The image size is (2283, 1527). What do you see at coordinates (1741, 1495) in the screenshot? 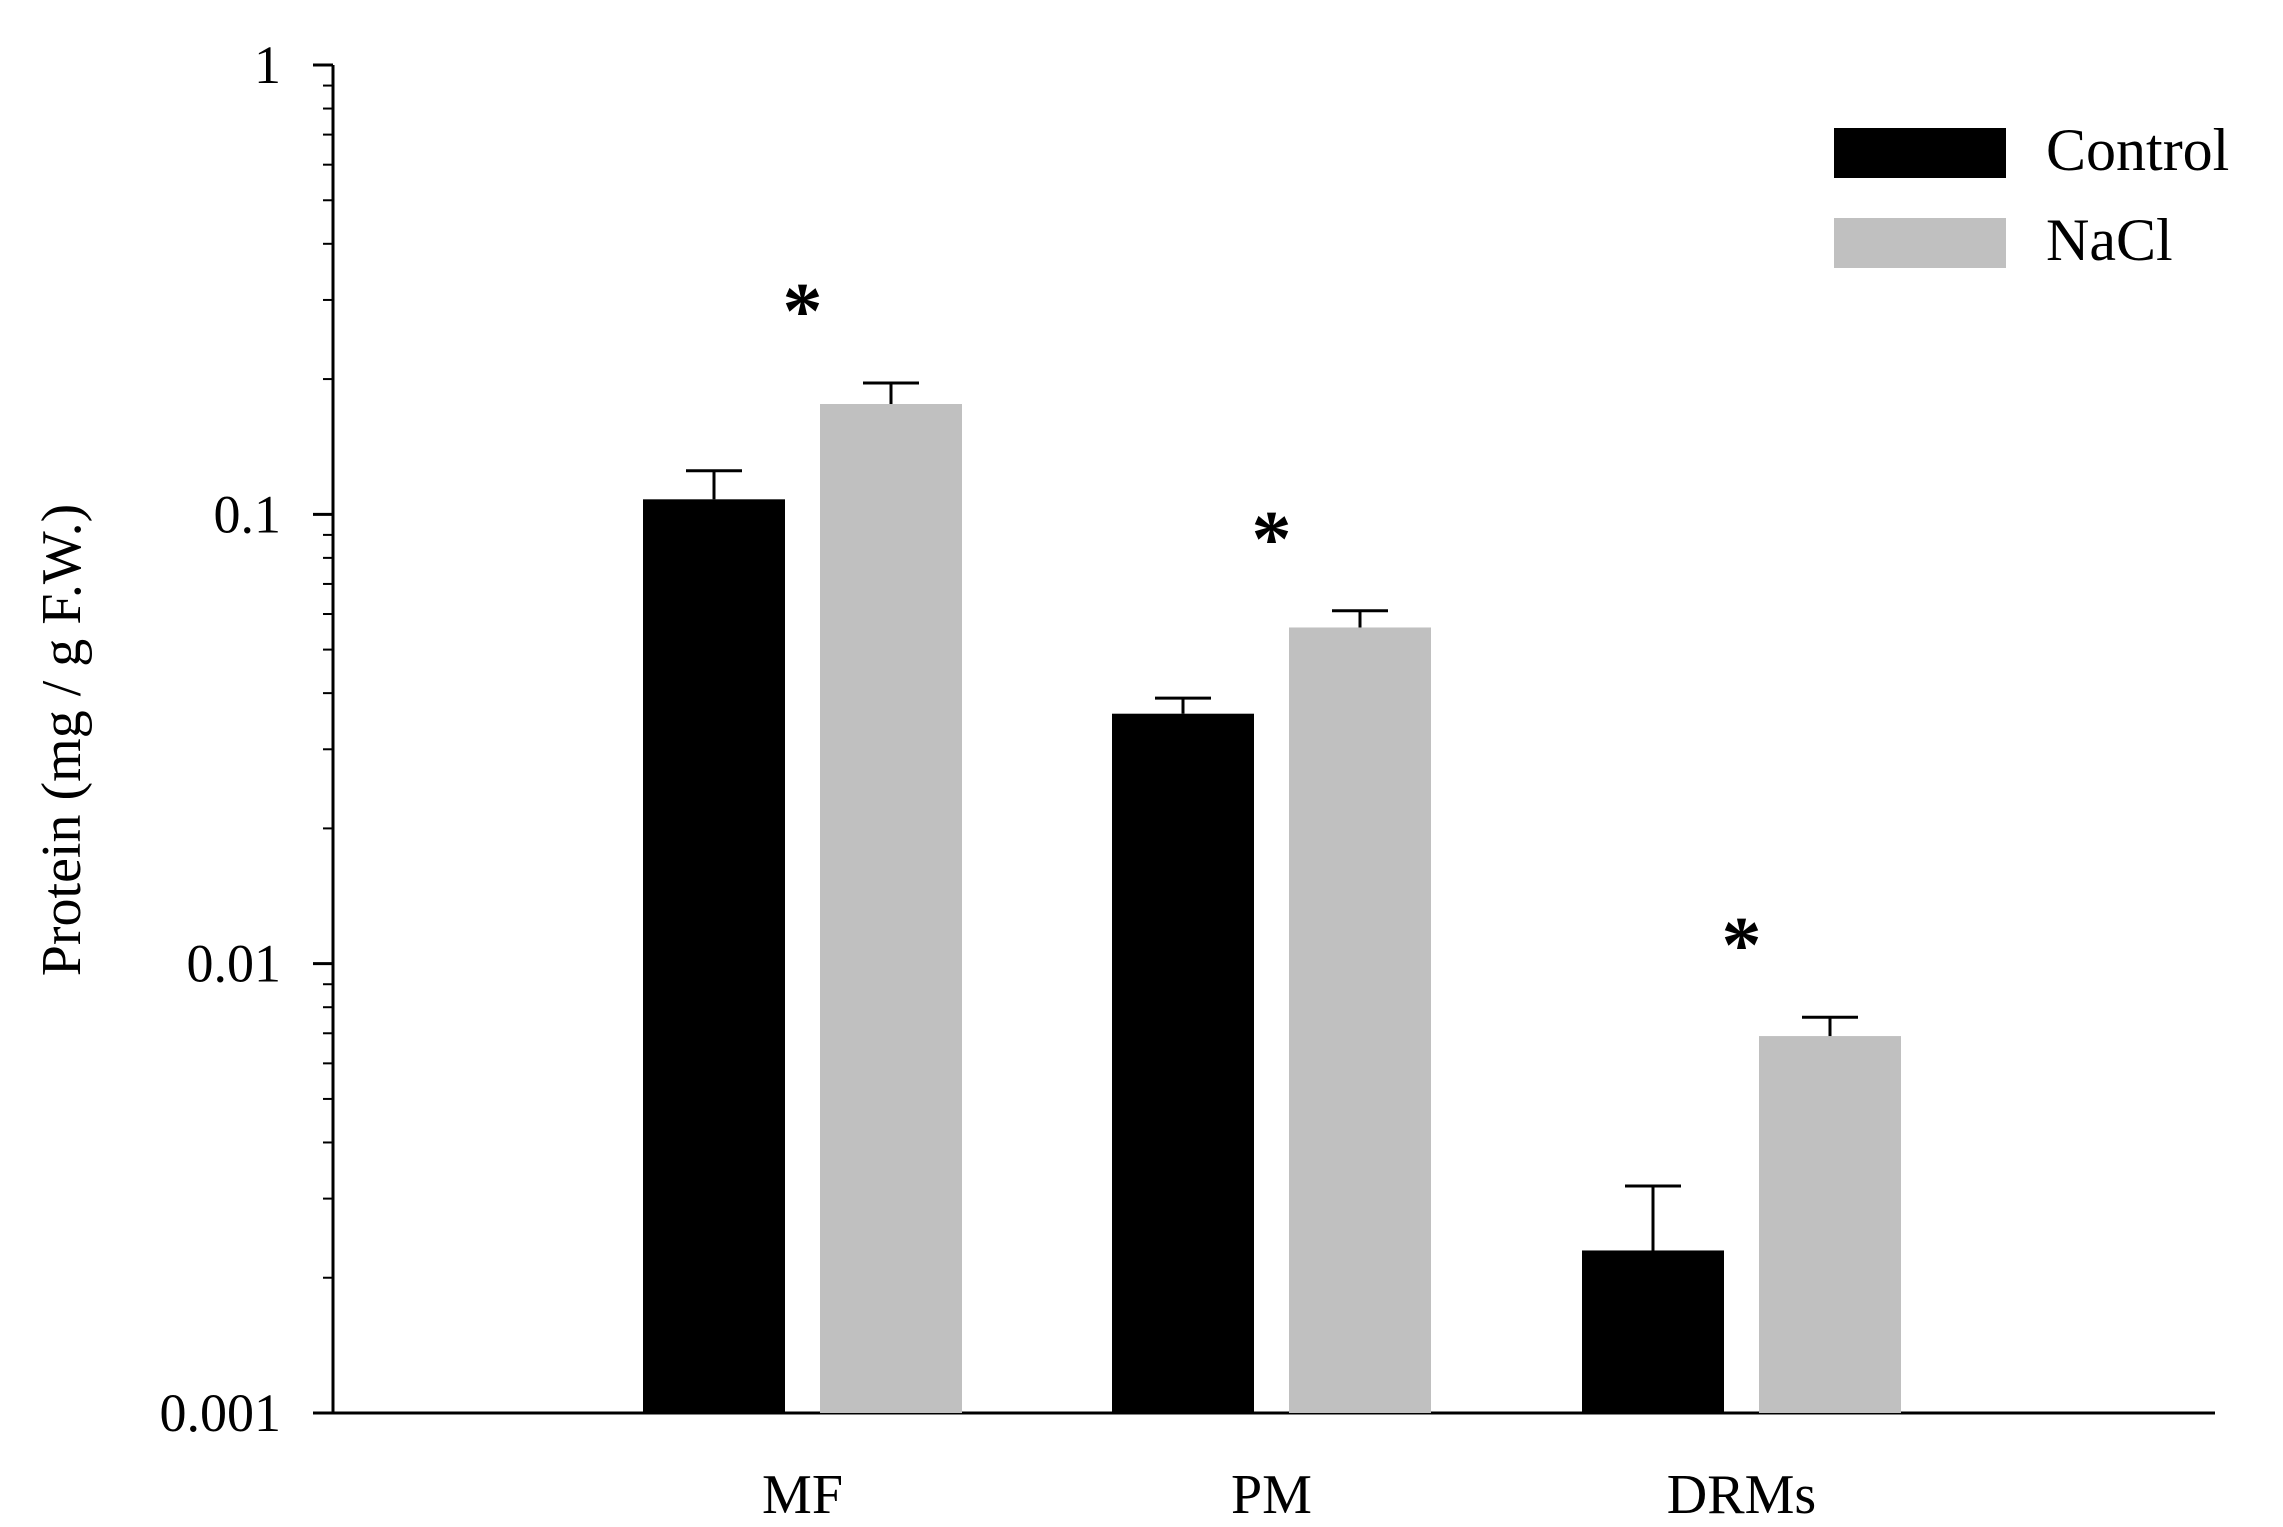
I see `category-label-drms: DRMs` at bounding box center [1741, 1495].